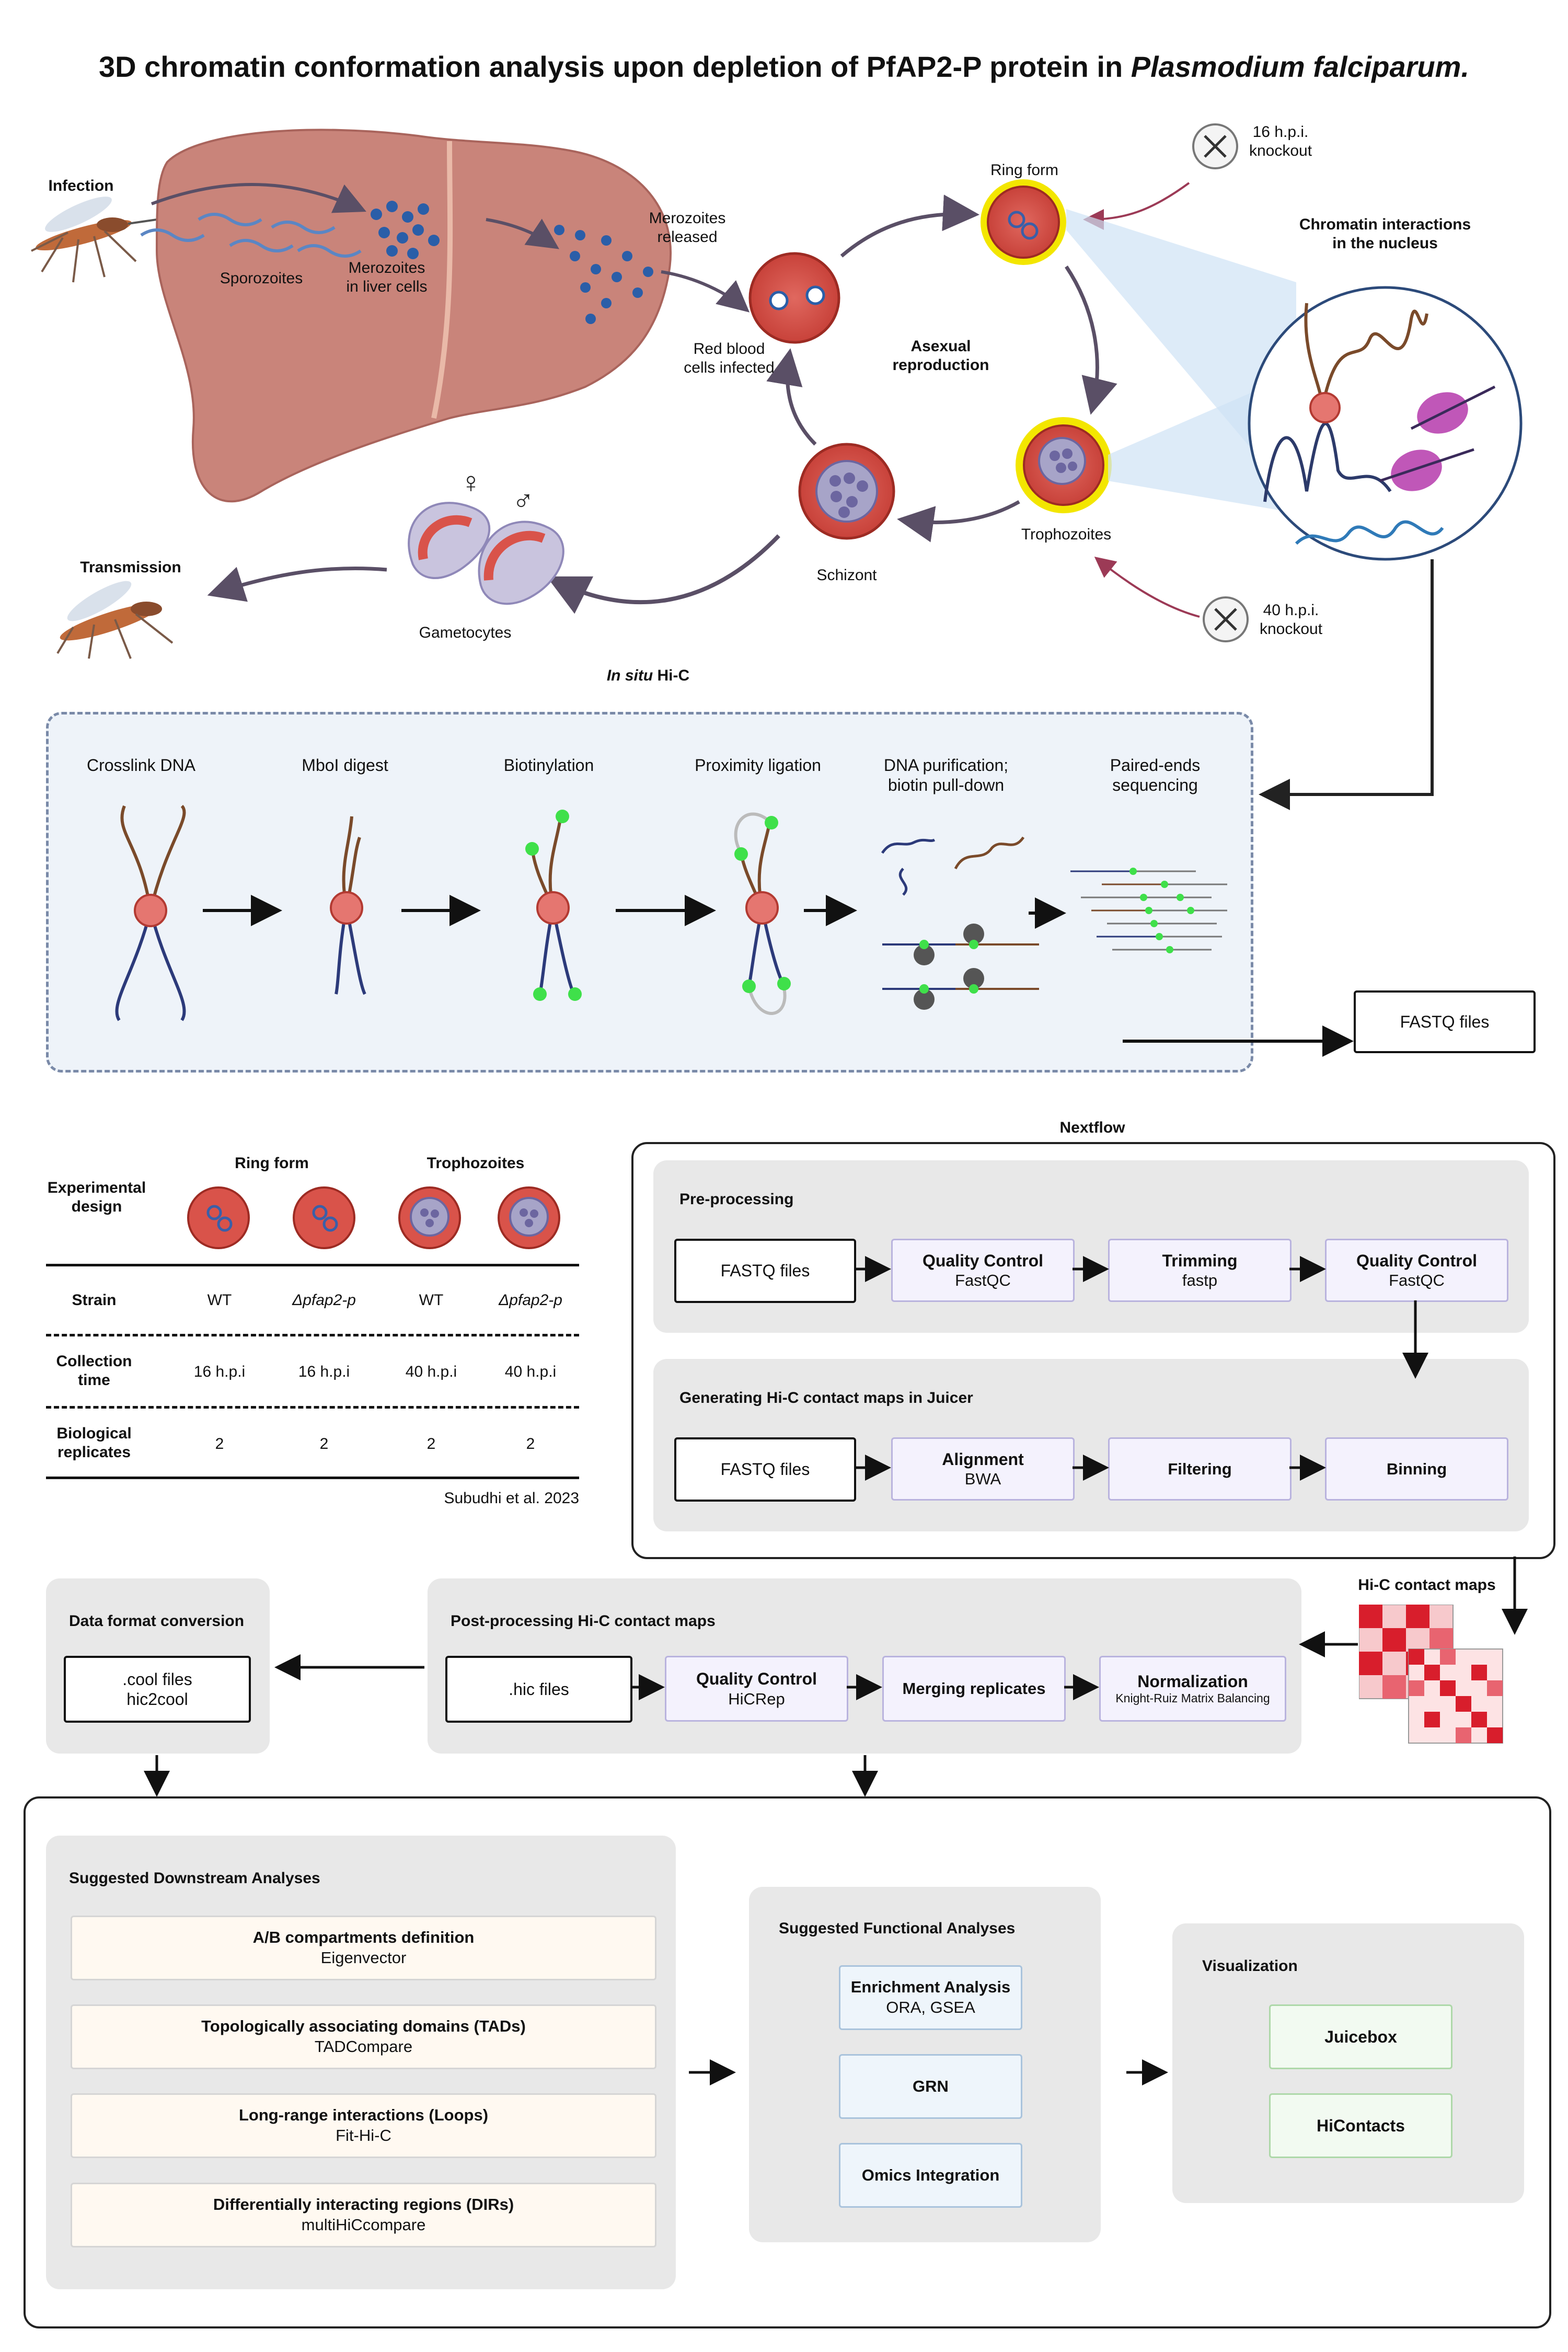 This screenshot has height=2352, width=1568. Describe the element at coordinates (96, 1197) in the screenshot. I see `design-header: Experimental design` at that location.